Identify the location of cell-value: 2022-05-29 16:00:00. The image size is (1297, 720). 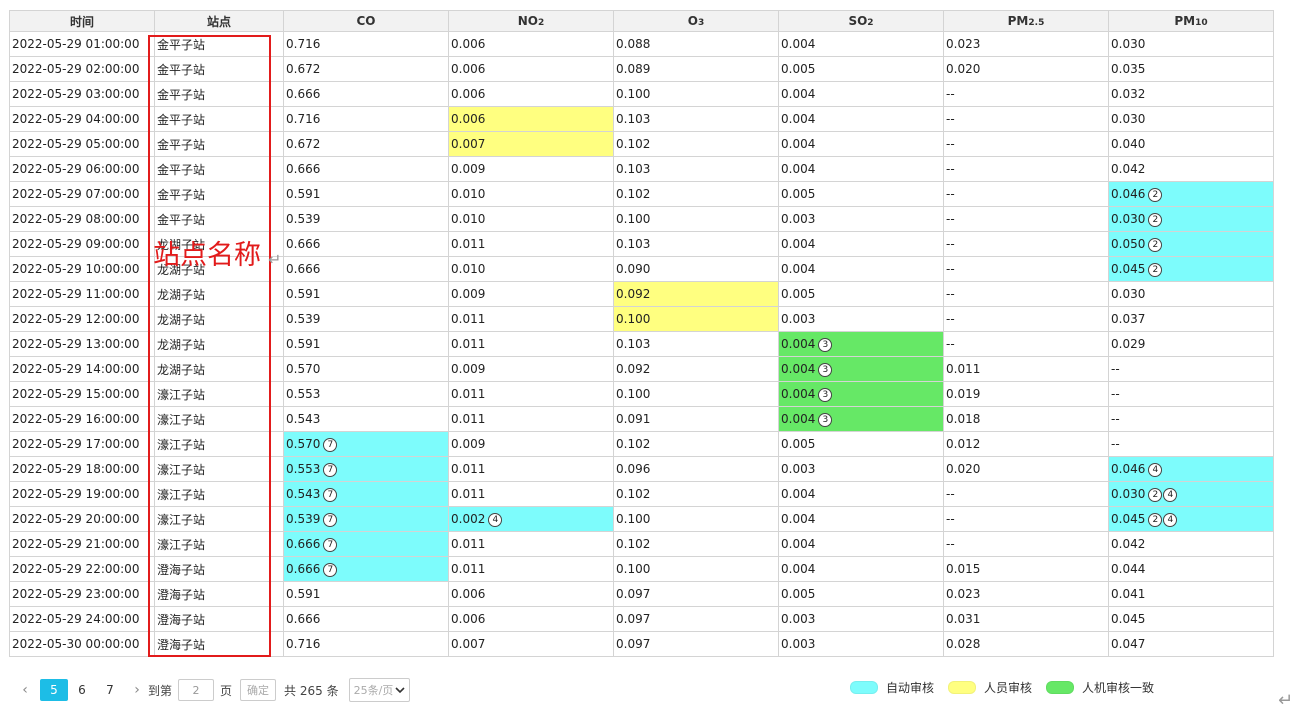
(76, 419).